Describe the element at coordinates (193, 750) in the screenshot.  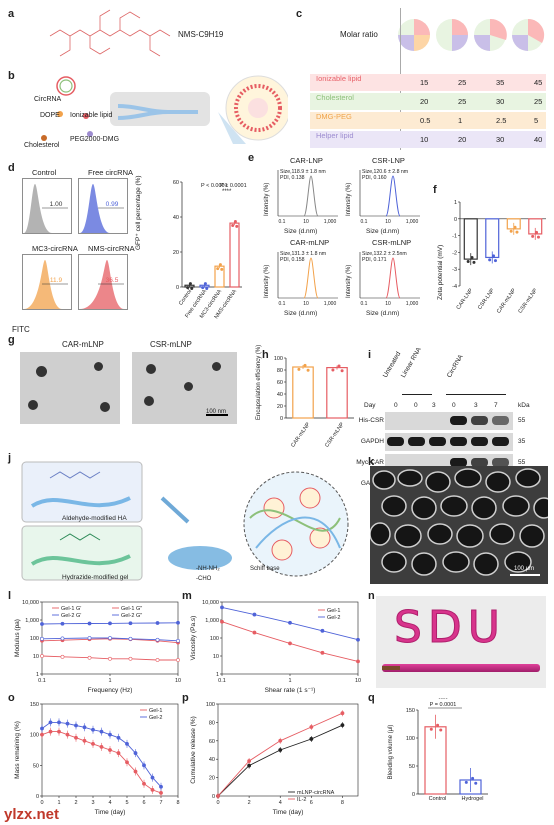
I see `y-axis-label: Cumulative release (%)` at that location.